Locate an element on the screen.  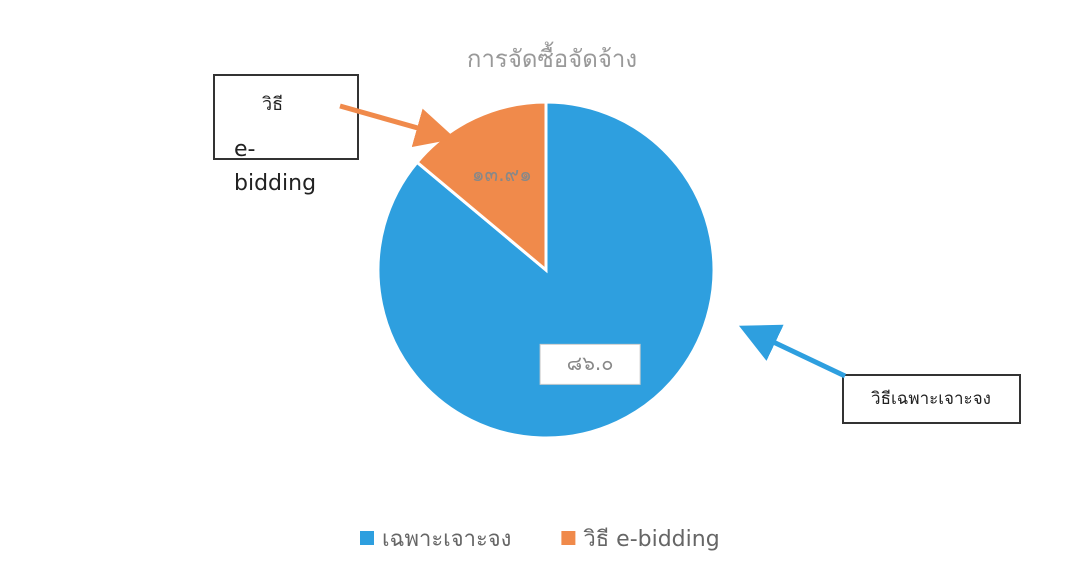
data-label: ๘๖.๐ is located at coordinates (590, 363).